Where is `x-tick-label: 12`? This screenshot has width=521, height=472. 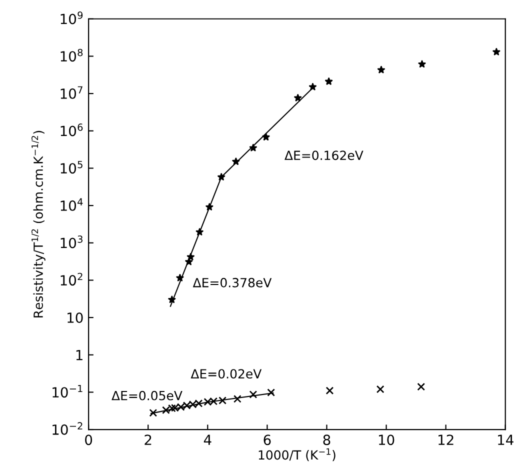 x-tick-label: 12 is located at coordinates (446, 439).